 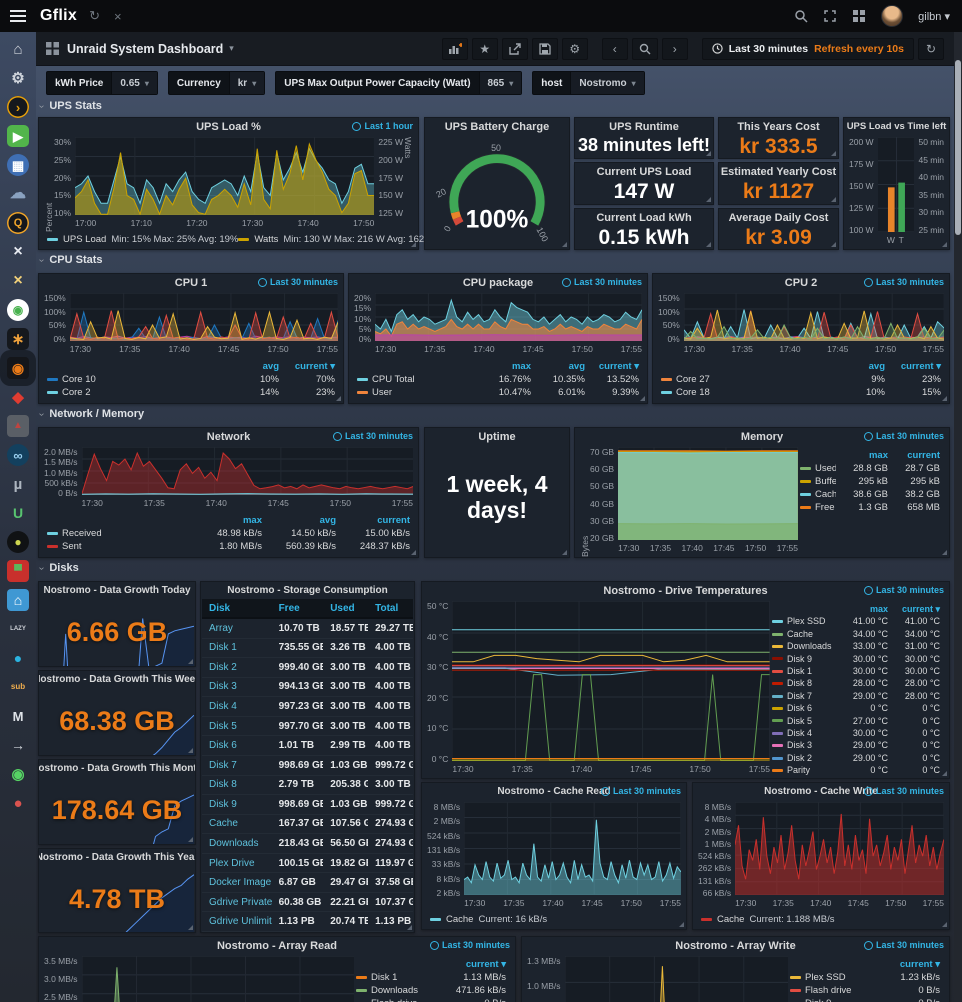 What do you see at coordinates (18, 455) in the screenshot?
I see `ombi-icon: ∞` at bounding box center [18, 455].